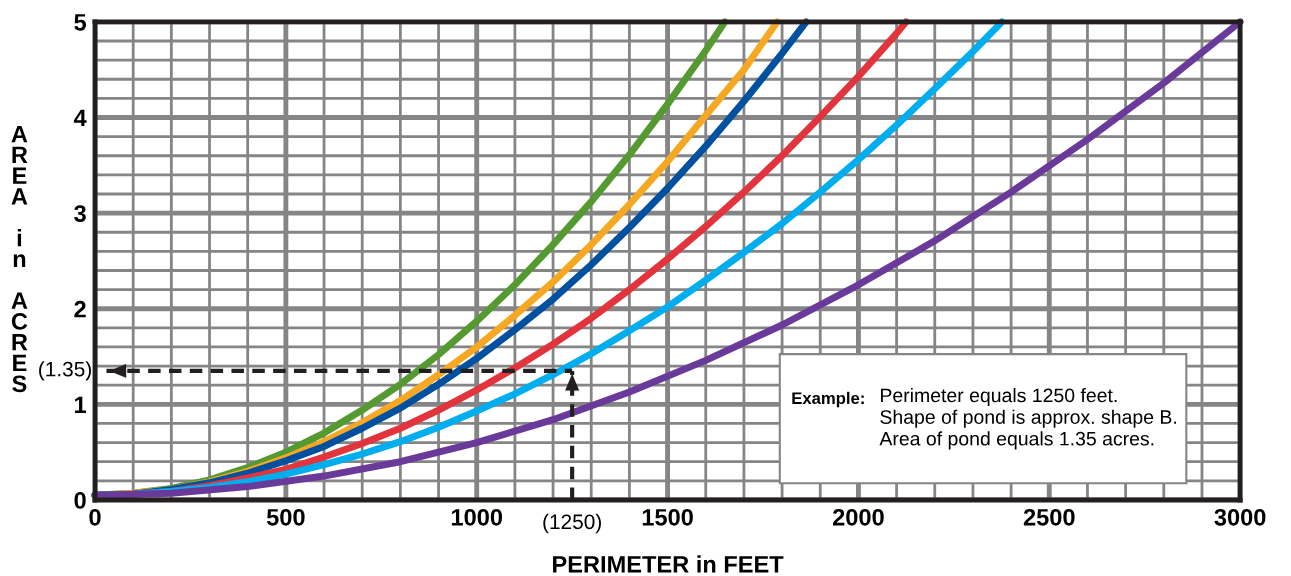 The height and width of the screenshot is (576, 1291). Describe the element at coordinates (80, 213) in the screenshot. I see `y-tick-label: 3` at that location.